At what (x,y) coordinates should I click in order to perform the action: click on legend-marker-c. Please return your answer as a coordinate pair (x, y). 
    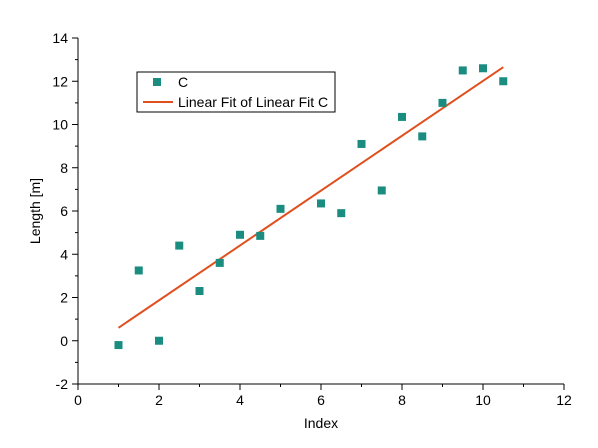
    Looking at the image, I should click on (157, 82).